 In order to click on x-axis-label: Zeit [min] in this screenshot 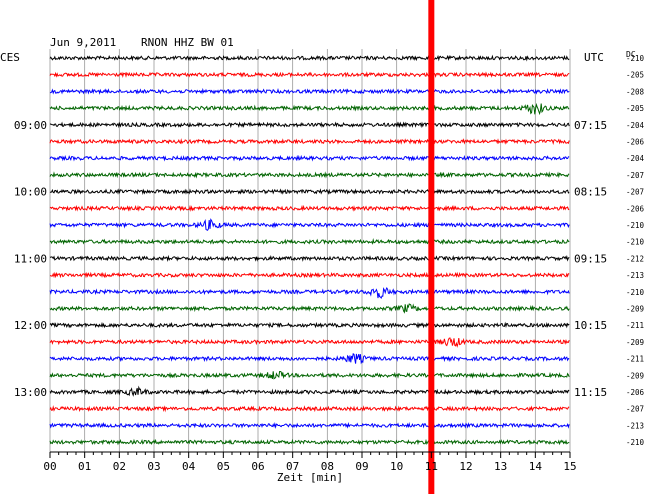, I will do `click(310, 477)`.